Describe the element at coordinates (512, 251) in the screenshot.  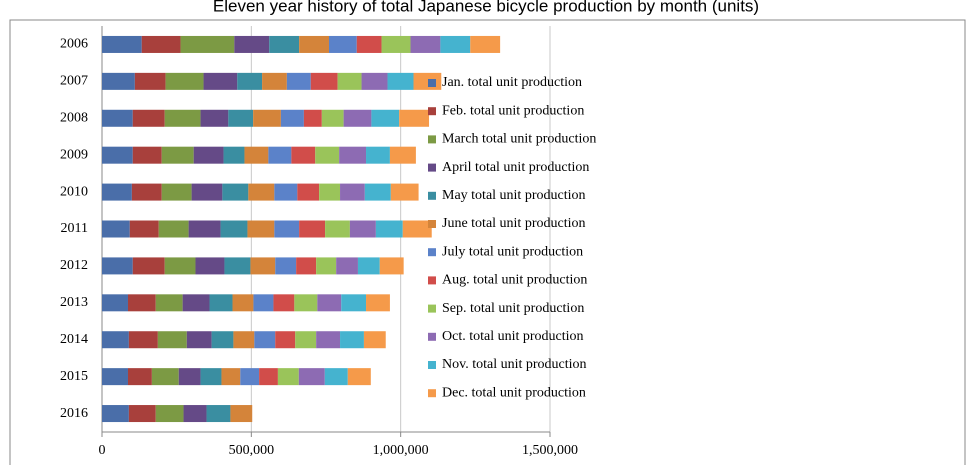
I see `legend-label: July total unit production` at that location.